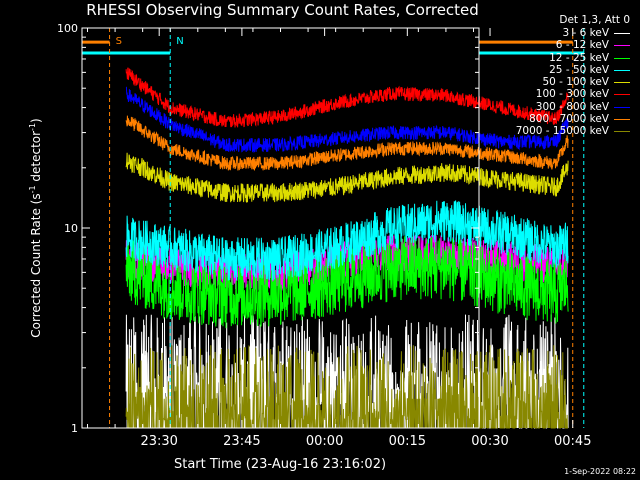 The width and height of the screenshot is (640, 480). I want to click on x-axis-label: Start Time (23-Aug-16 23:16:02), so click(280, 464).